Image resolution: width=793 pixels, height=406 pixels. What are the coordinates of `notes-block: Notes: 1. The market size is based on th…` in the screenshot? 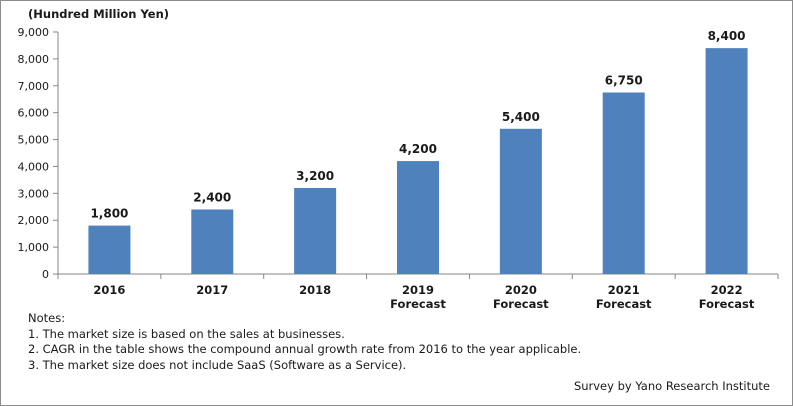 It's located at (304, 342).